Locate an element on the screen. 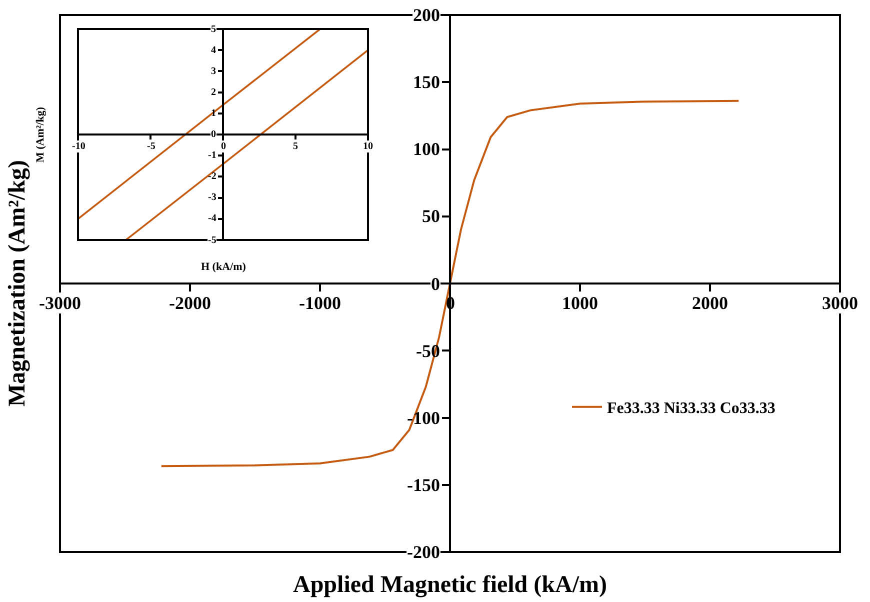  legend-label: Fe33.33 Ni33.33 Co33.33 is located at coordinates (691, 409).